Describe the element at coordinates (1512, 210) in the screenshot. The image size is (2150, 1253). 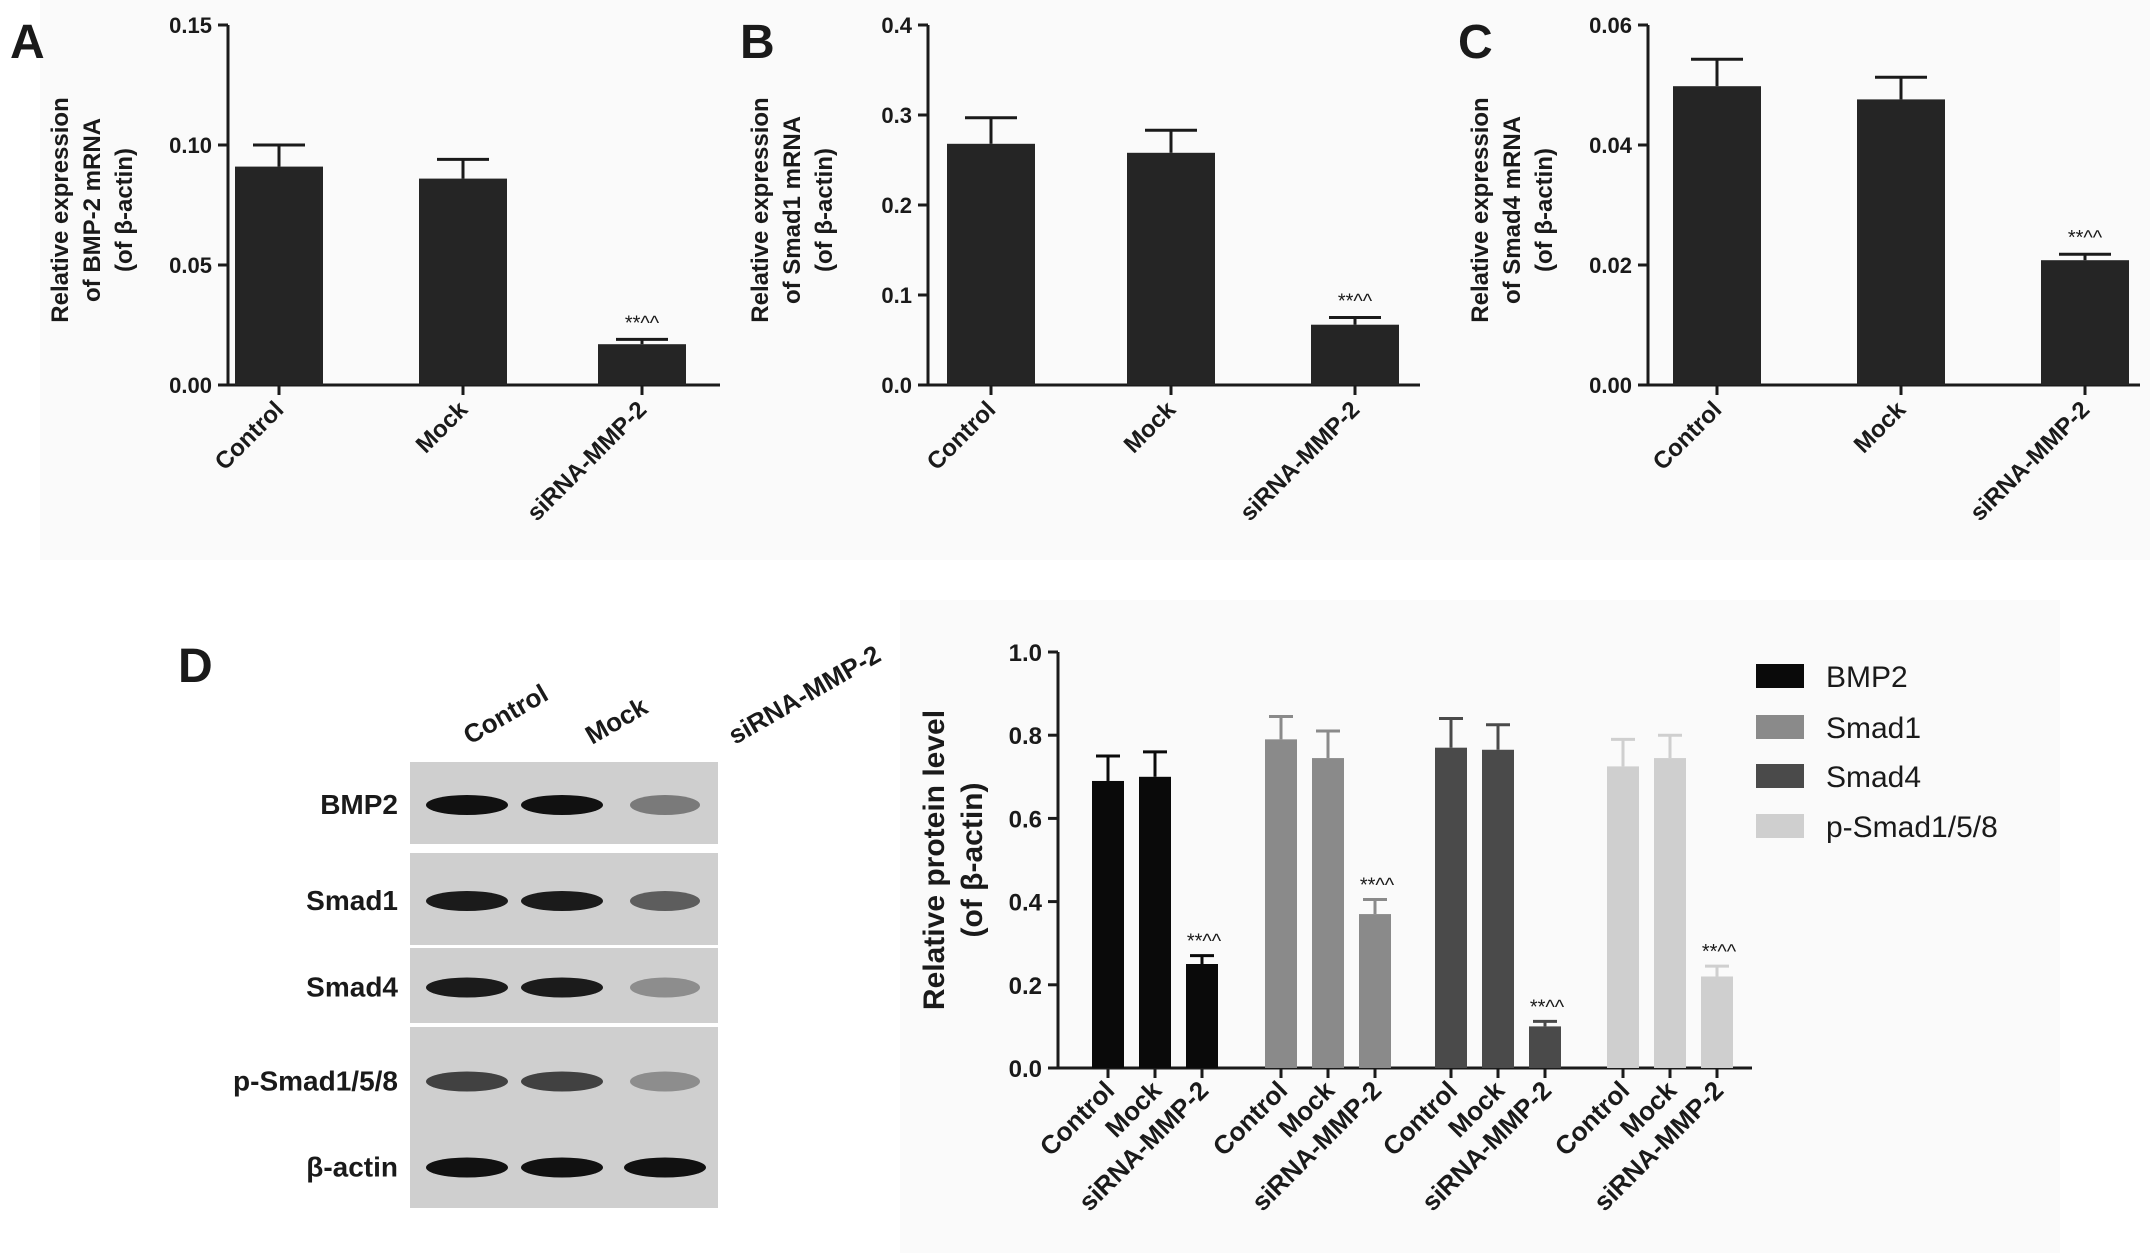
I see `y-axis-title: of Smad4 mRNA` at that location.